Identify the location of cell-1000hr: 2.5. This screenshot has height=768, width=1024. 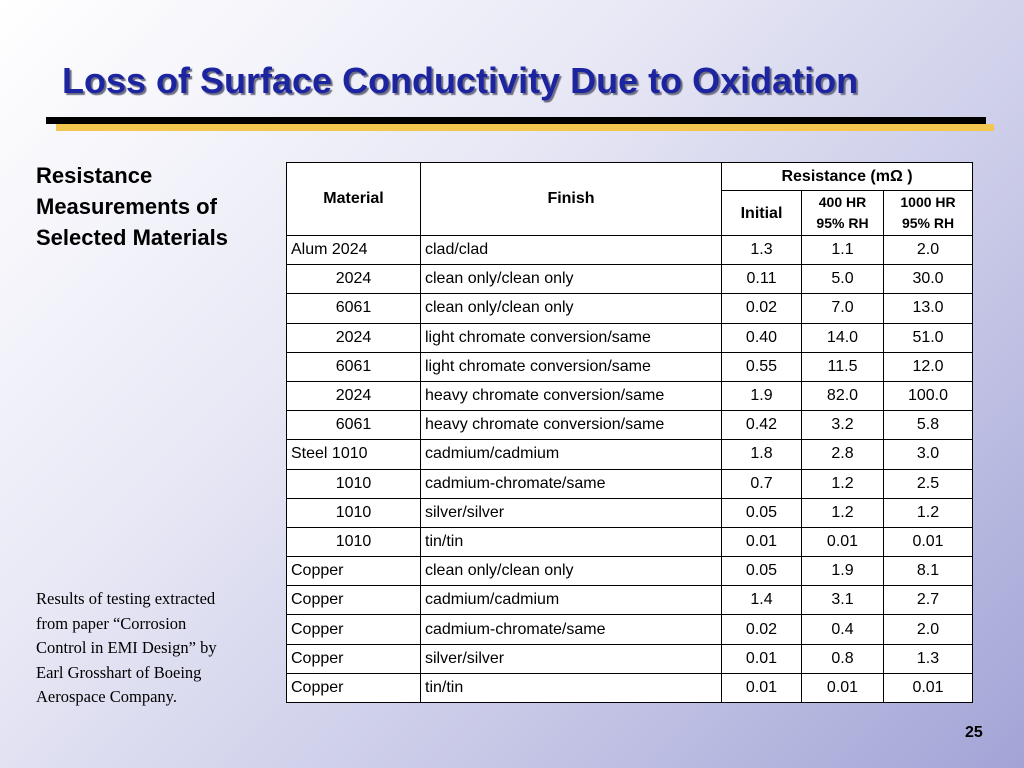
(928, 483).